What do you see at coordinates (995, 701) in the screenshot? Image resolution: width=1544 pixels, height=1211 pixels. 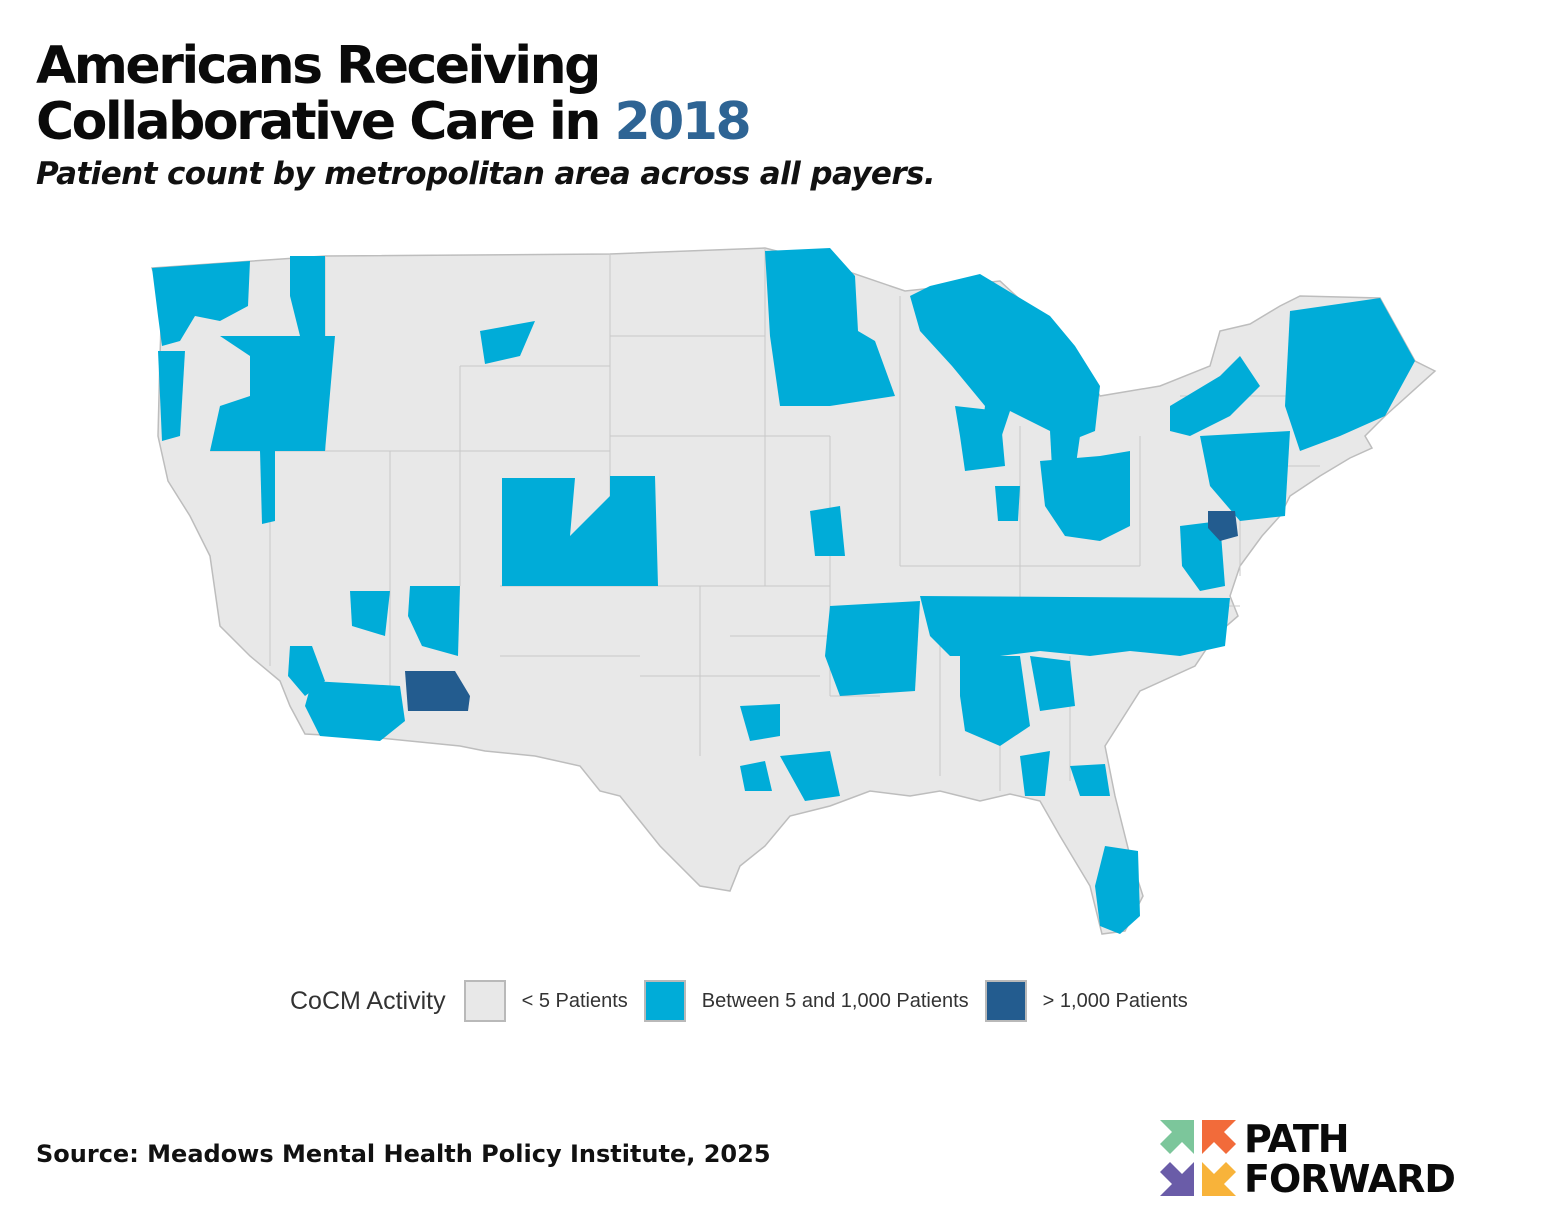 I see `region-alabama` at bounding box center [995, 701].